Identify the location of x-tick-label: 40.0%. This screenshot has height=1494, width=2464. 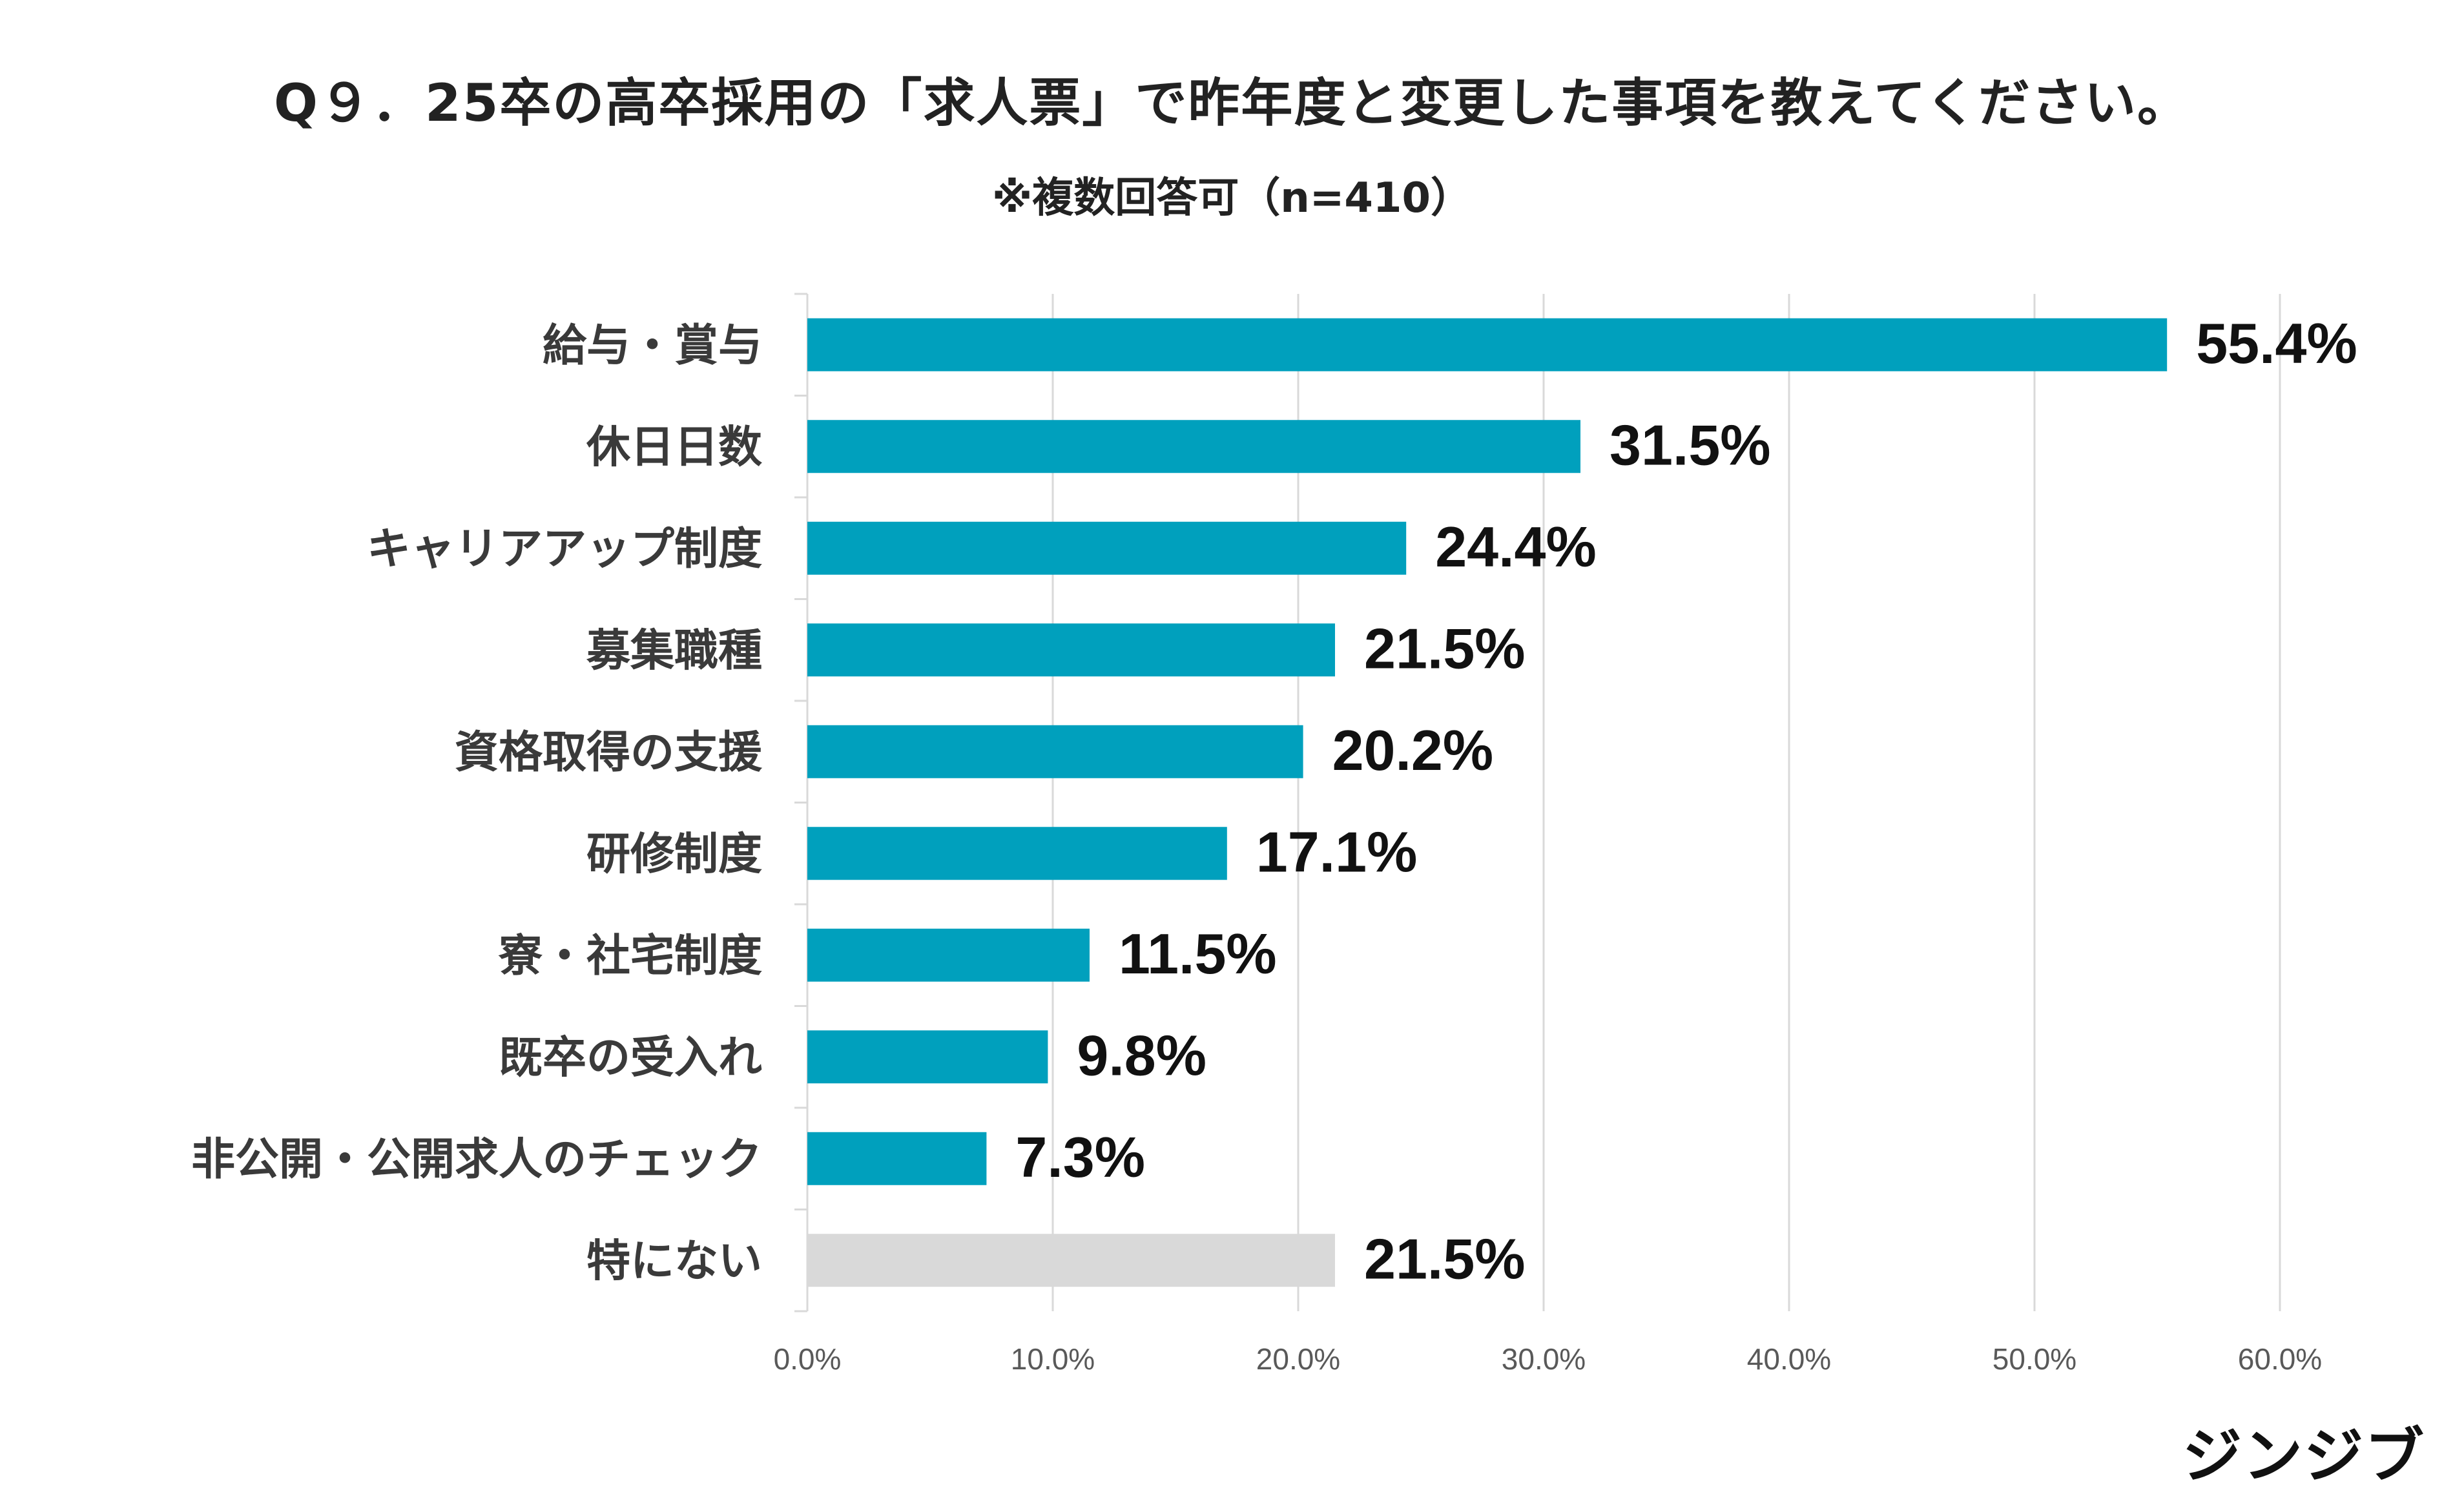
(1789, 1359).